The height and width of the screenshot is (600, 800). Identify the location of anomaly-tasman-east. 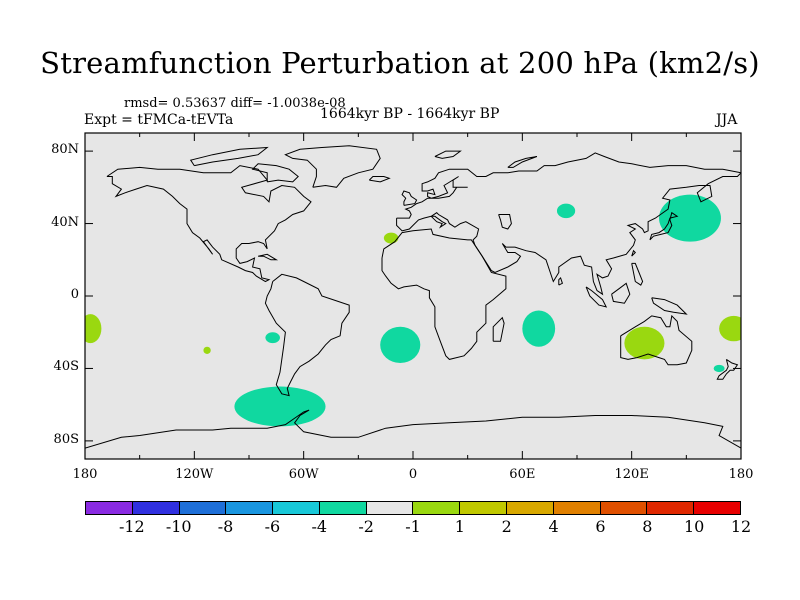
(730, 328).